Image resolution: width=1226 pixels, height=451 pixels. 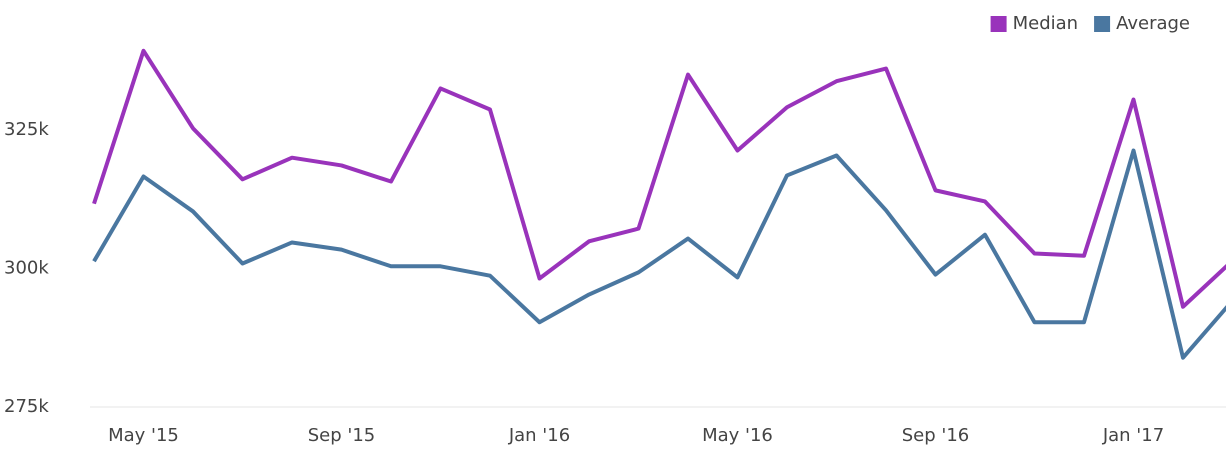 I want to click on x-tick-label: Sep '16, so click(x=936, y=435).